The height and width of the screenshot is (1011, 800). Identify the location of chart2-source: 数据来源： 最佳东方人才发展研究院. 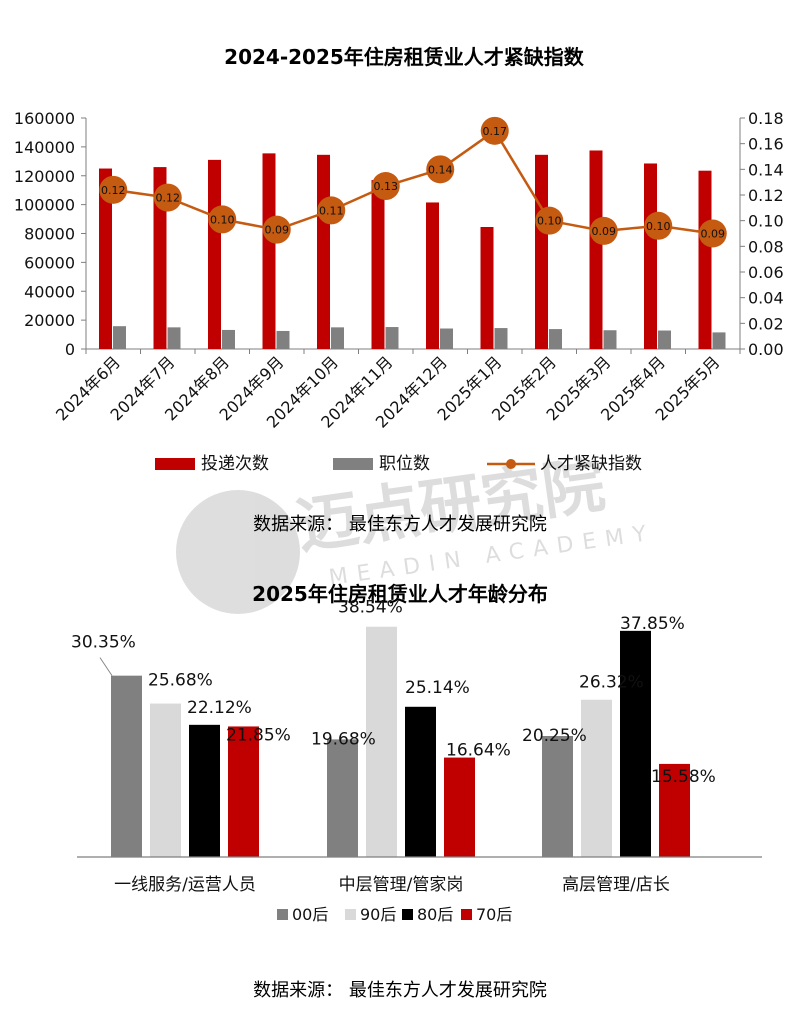
(400, 990).